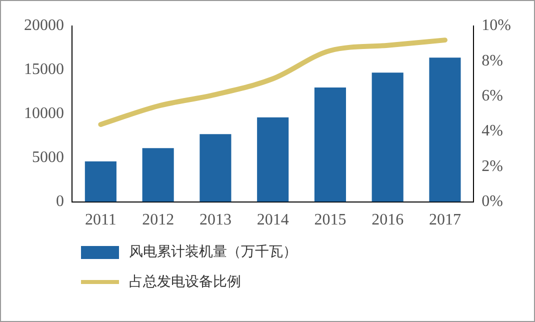 The image size is (535, 322). Describe the element at coordinates (492, 166) in the screenshot. I see `y2-tick-label: 2%` at that location.